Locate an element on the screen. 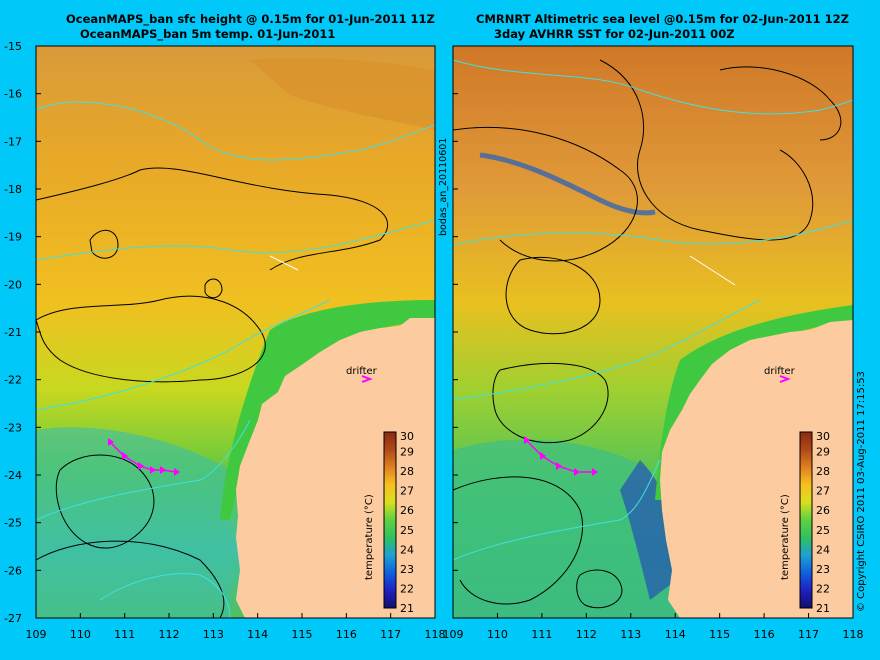  left-warm-patch is located at coordinates (342, 94).